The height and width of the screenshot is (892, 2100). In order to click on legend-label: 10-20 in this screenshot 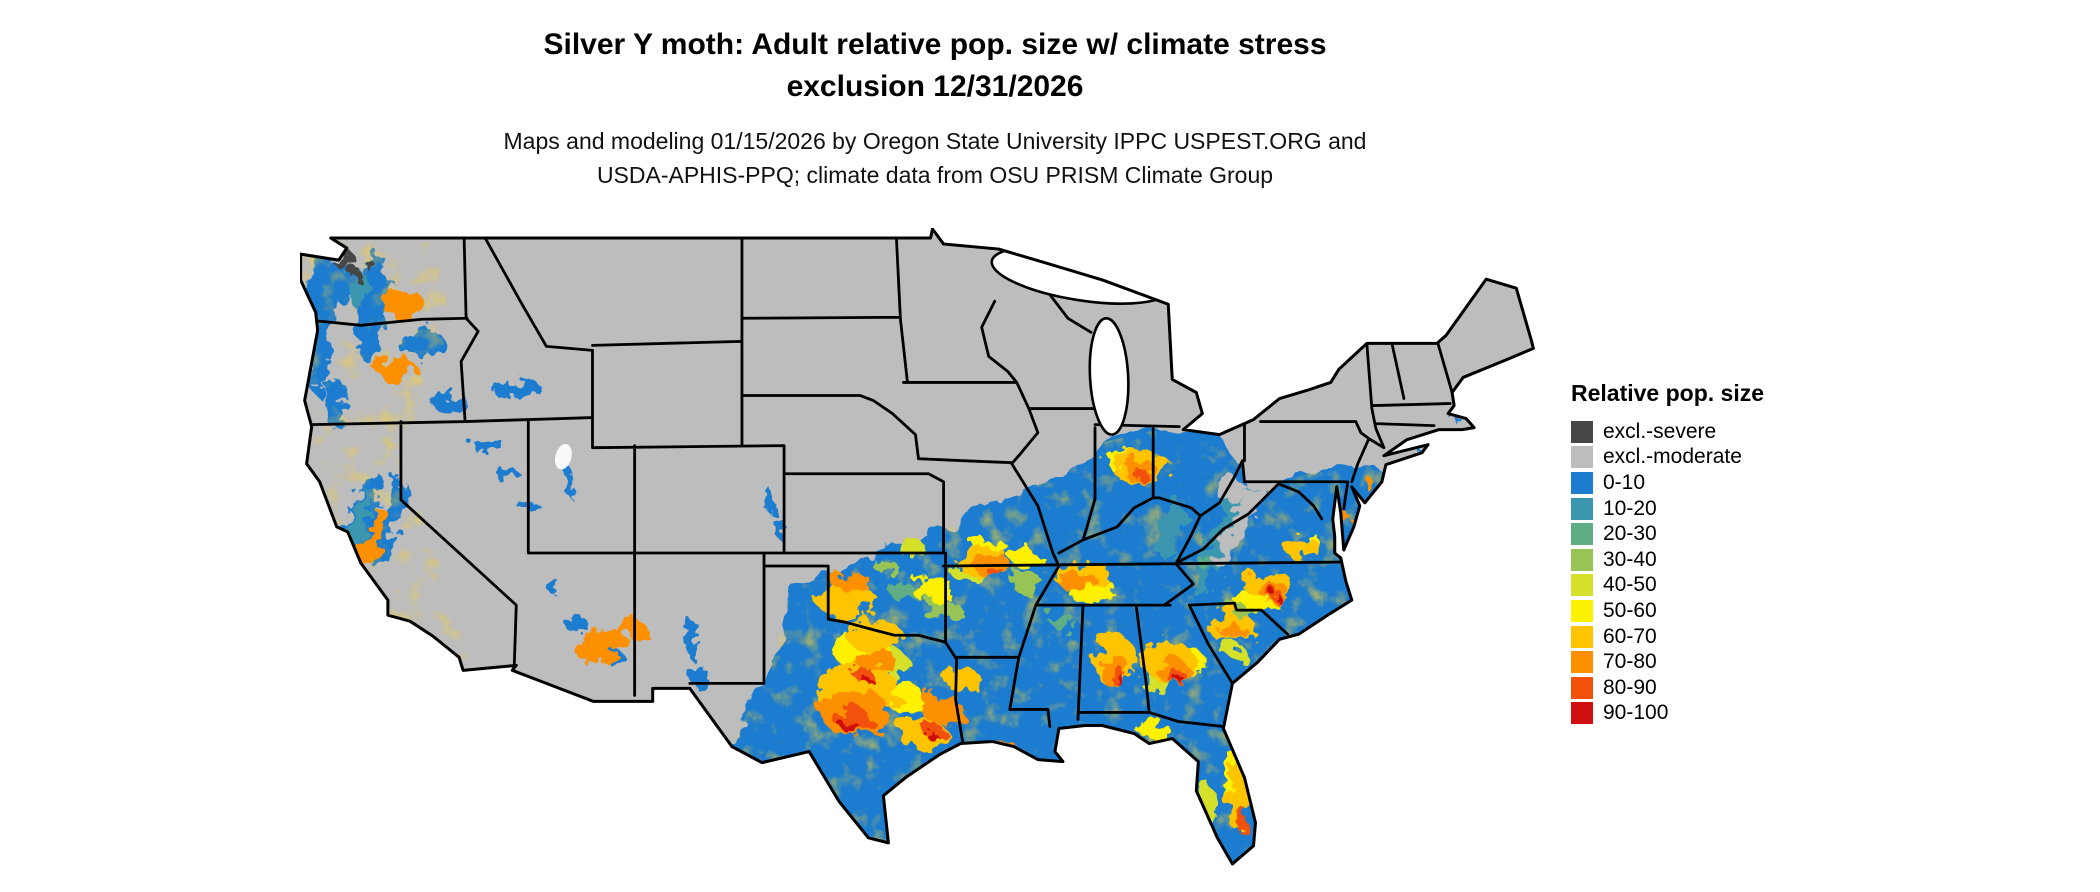, I will do `click(1630, 508)`.